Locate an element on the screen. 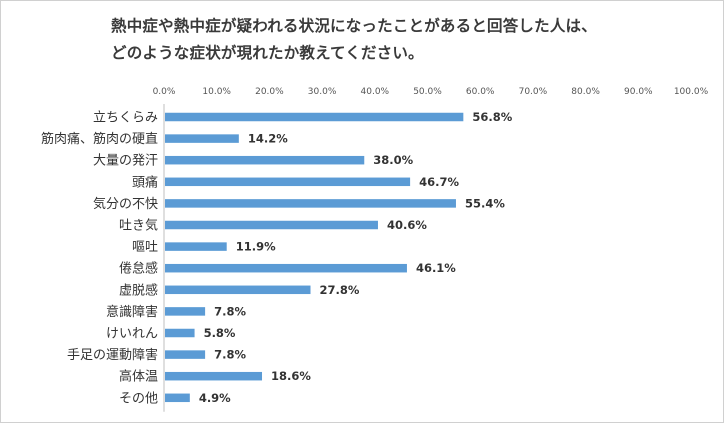 This screenshot has height=424, width=724. x-tick-label: 100.0% is located at coordinates (691, 92).